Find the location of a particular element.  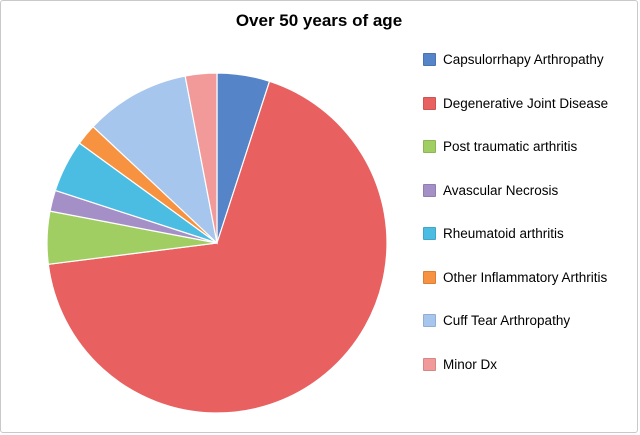

legend-item: Avascular Necrosis is located at coordinates (525, 191).